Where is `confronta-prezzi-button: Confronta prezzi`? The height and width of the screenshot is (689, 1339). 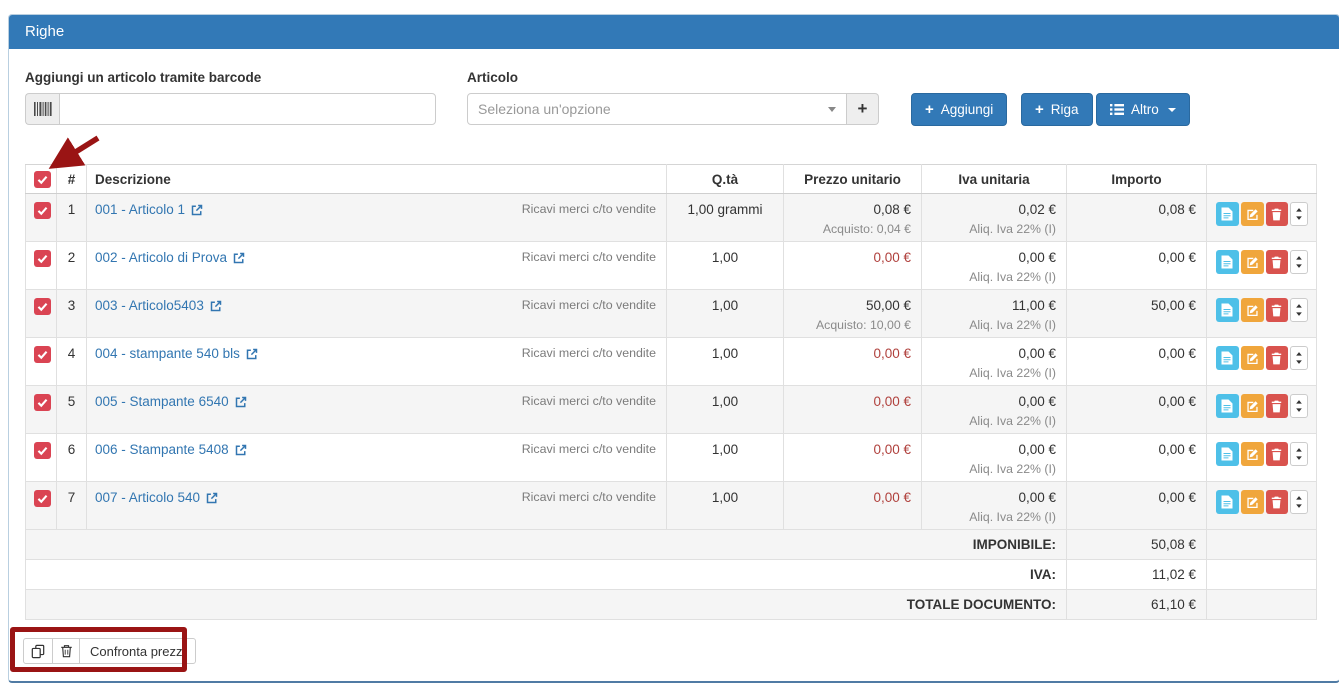
confronta-prezzi-button: Confronta prezzi is located at coordinates (138, 651).